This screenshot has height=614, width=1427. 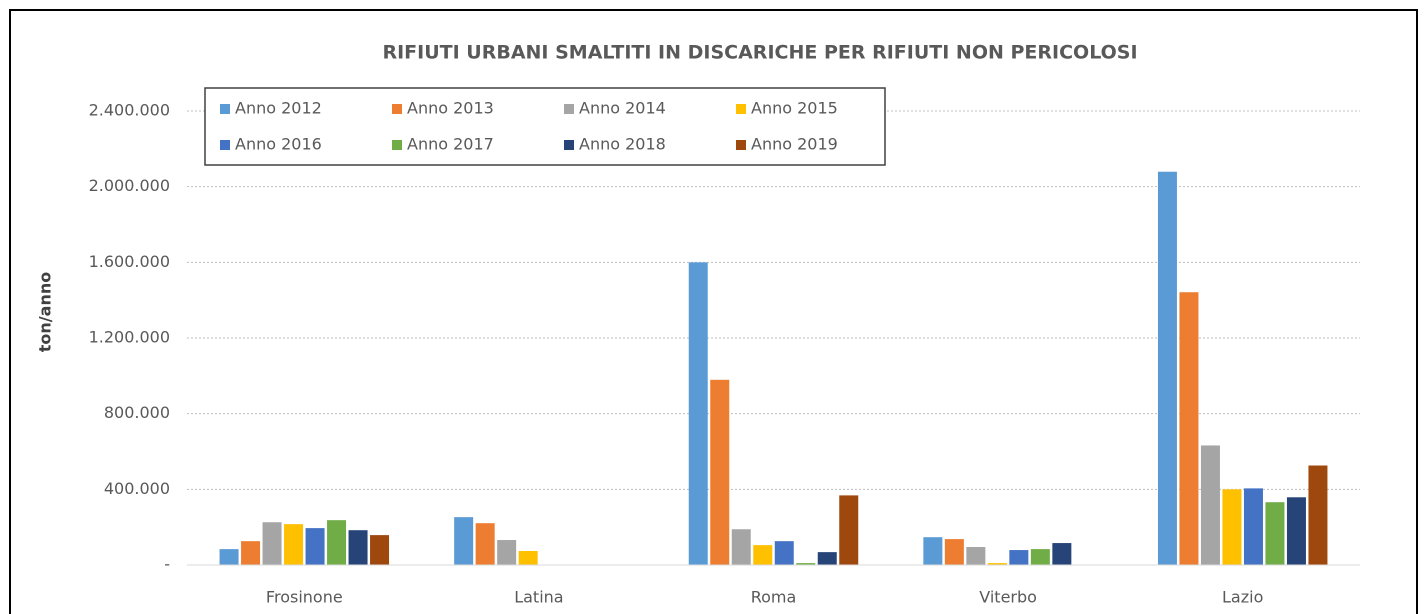 I want to click on y-tick-label: 400.000, so click(x=137, y=488).